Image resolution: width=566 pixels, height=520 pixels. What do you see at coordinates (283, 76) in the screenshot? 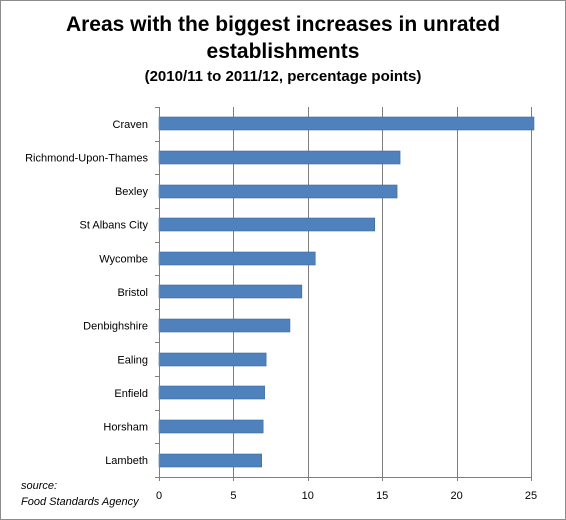
I see `chart-subtitle: (2010/11 to 2011/12, percentage points)` at bounding box center [283, 76].